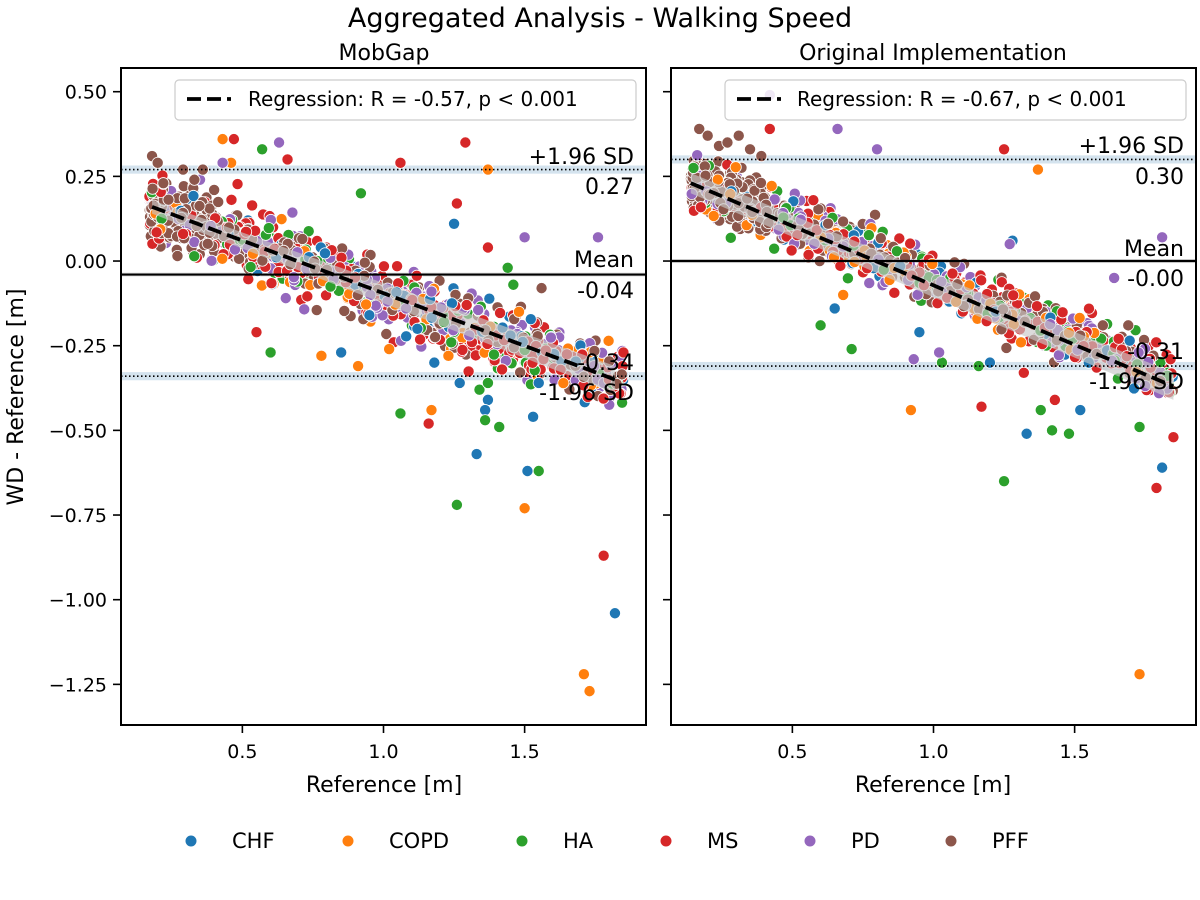 Image resolution: width=1200 pixels, height=900 pixels. What do you see at coordinates (78, 431) in the screenshot?
I see `y-tick-label: −0.50` at bounding box center [78, 431].